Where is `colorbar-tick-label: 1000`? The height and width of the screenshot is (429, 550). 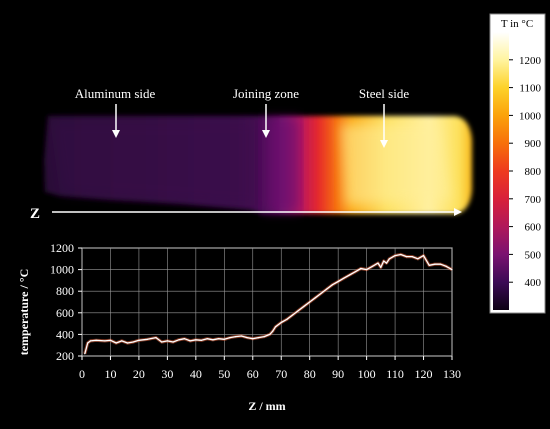 colorbar-tick-label: 1000 is located at coordinates (530, 116).